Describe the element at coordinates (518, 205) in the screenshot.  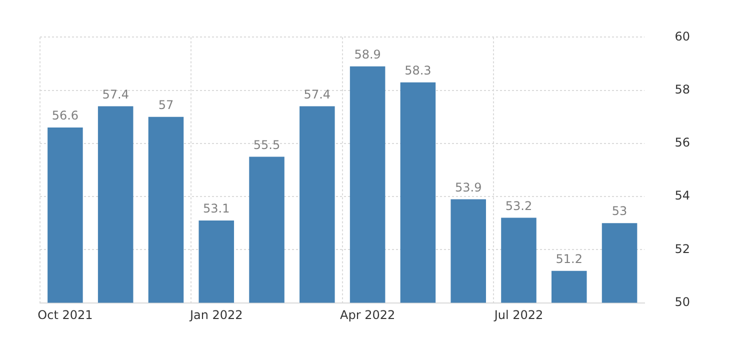
I see `data-label: 53.2` at that location.